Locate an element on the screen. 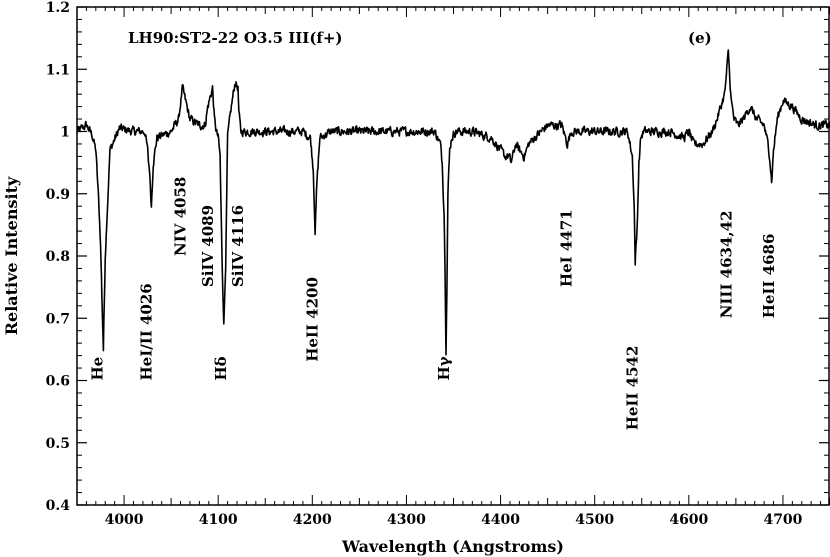 This screenshot has height=557, width=830. line-annotation: NIII 4634,42 is located at coordinates (727, 264).